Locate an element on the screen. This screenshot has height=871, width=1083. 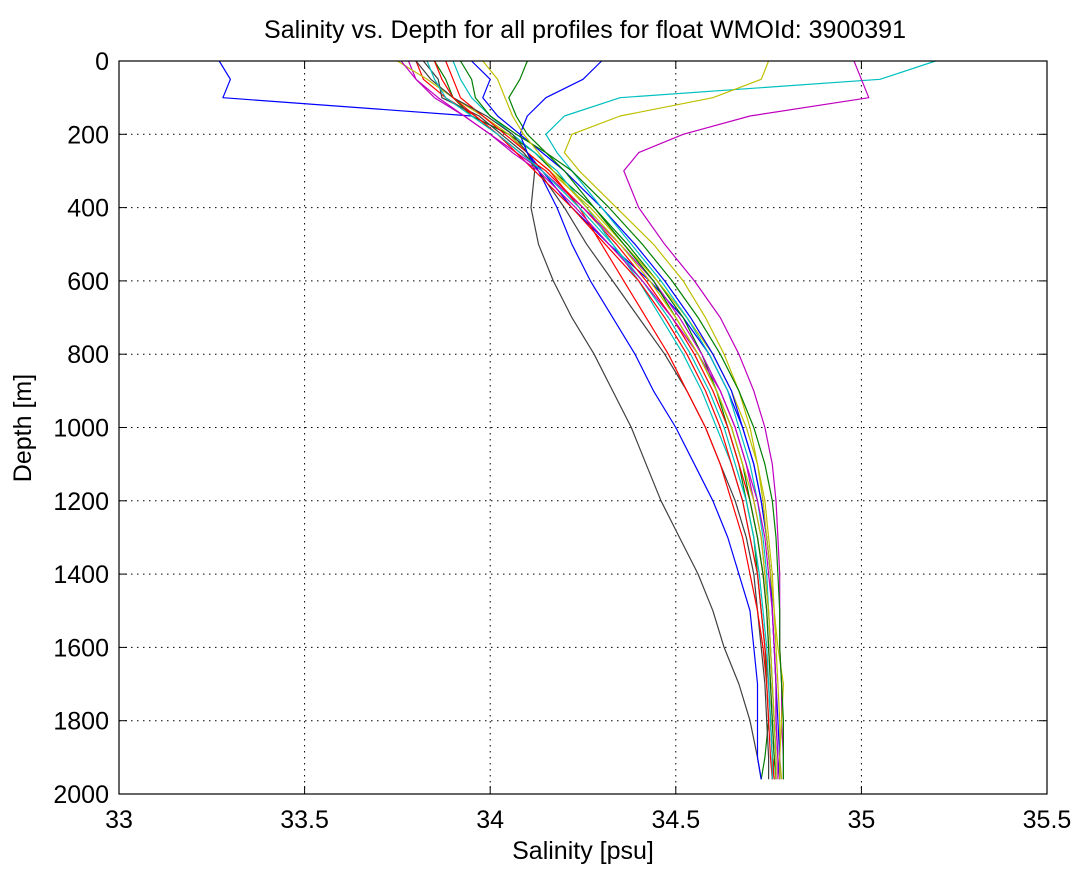
y-tick-label: 1200 is located at coordinates (81, 502).